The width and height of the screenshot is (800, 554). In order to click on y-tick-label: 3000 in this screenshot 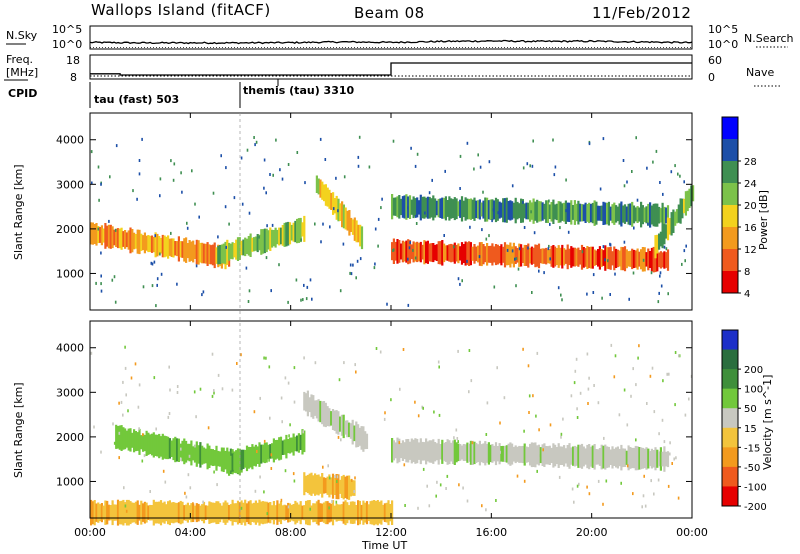, I will do `click(70, 392)`.